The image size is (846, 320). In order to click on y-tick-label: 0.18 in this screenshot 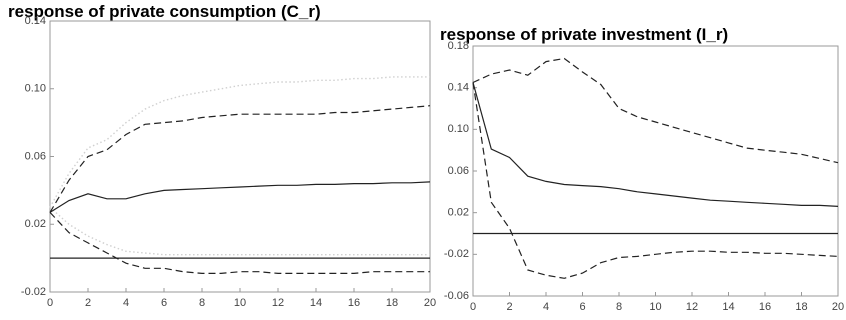, I will do `click(458, 46)`.